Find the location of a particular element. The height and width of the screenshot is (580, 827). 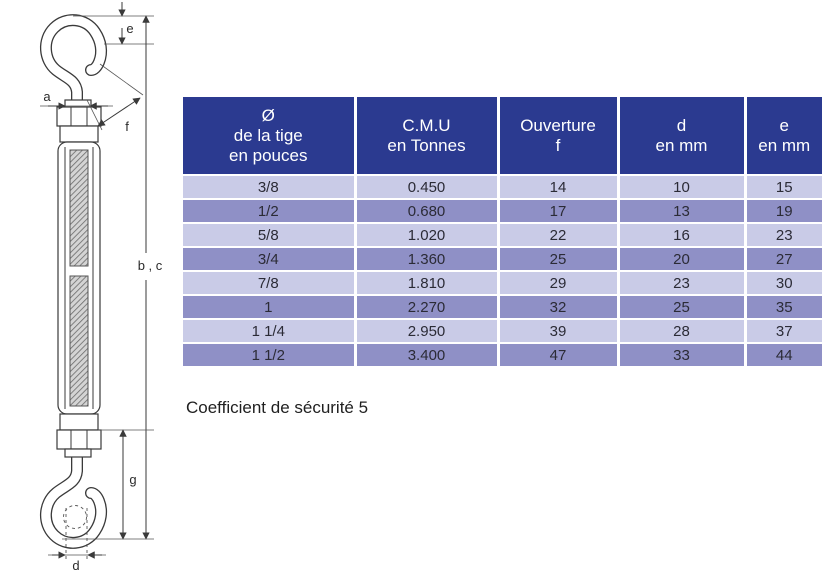

table-cell: 7/8 is located at coordinates (270, 283).